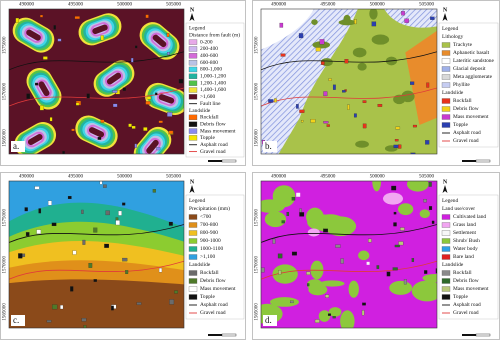 The image size is (500, 340). I want to click on grass-patch, so click(313, 232).